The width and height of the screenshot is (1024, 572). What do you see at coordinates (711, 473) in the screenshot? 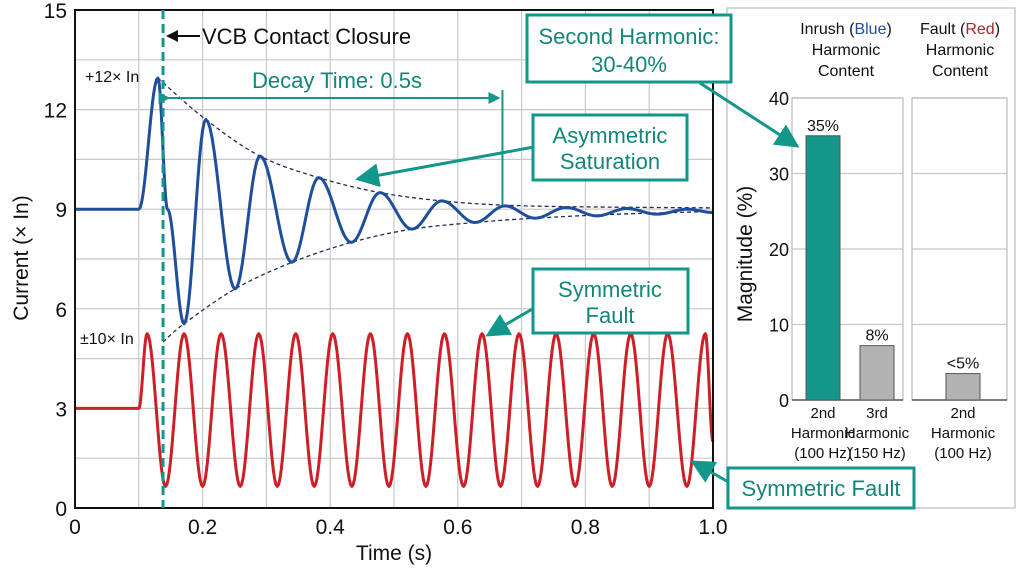
I see `symmetric-fault-lower-arrow` at bounding box center [711, 473].